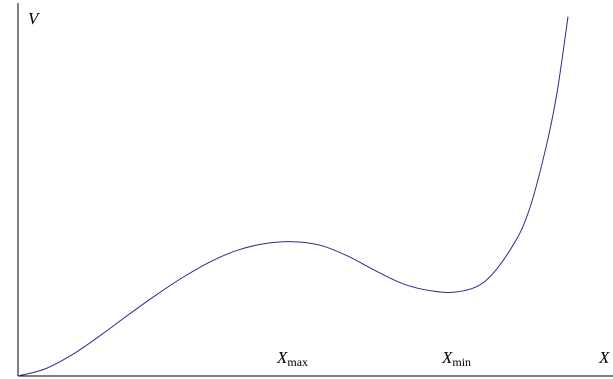 This screenshot has width=613, height=379. Describe the element at coordinates (34, 18) in the screenshot. I see `y-axis-label: V` at that location.